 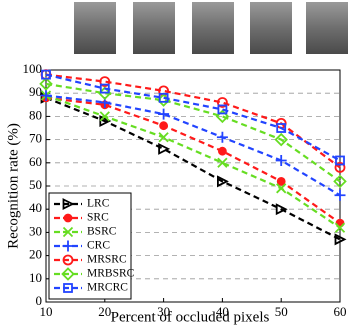 What do you see at coordinates (35, 207) in the screenshot?
I see `y-tick-label: 40` at bounding box center [35, 207].